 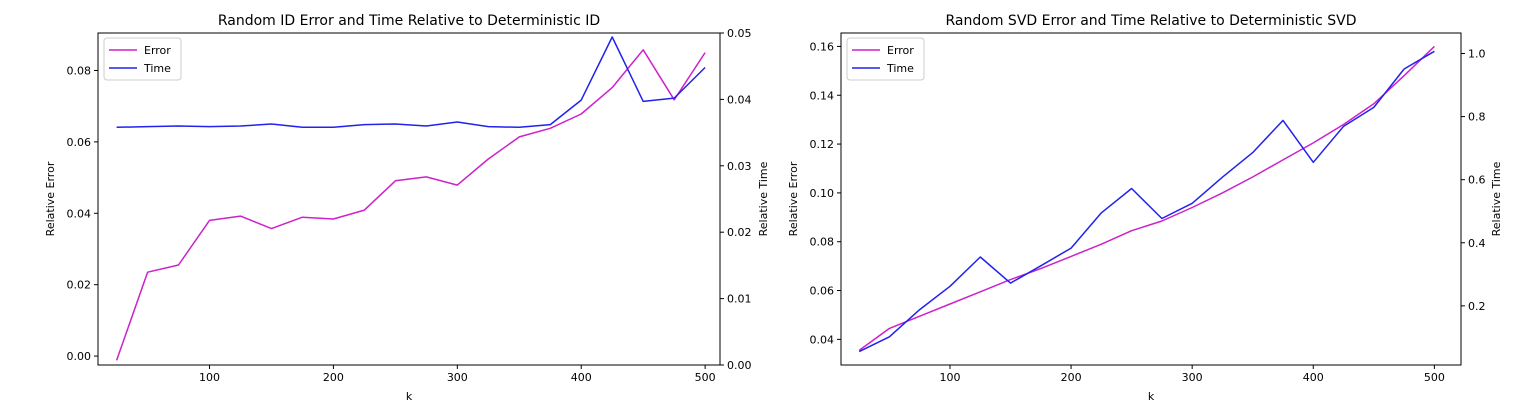 What do you see at coordinates (739, 99) in the screenshot?
I see `y2-tick-label: 0.04` at bounding box center [739, 99].